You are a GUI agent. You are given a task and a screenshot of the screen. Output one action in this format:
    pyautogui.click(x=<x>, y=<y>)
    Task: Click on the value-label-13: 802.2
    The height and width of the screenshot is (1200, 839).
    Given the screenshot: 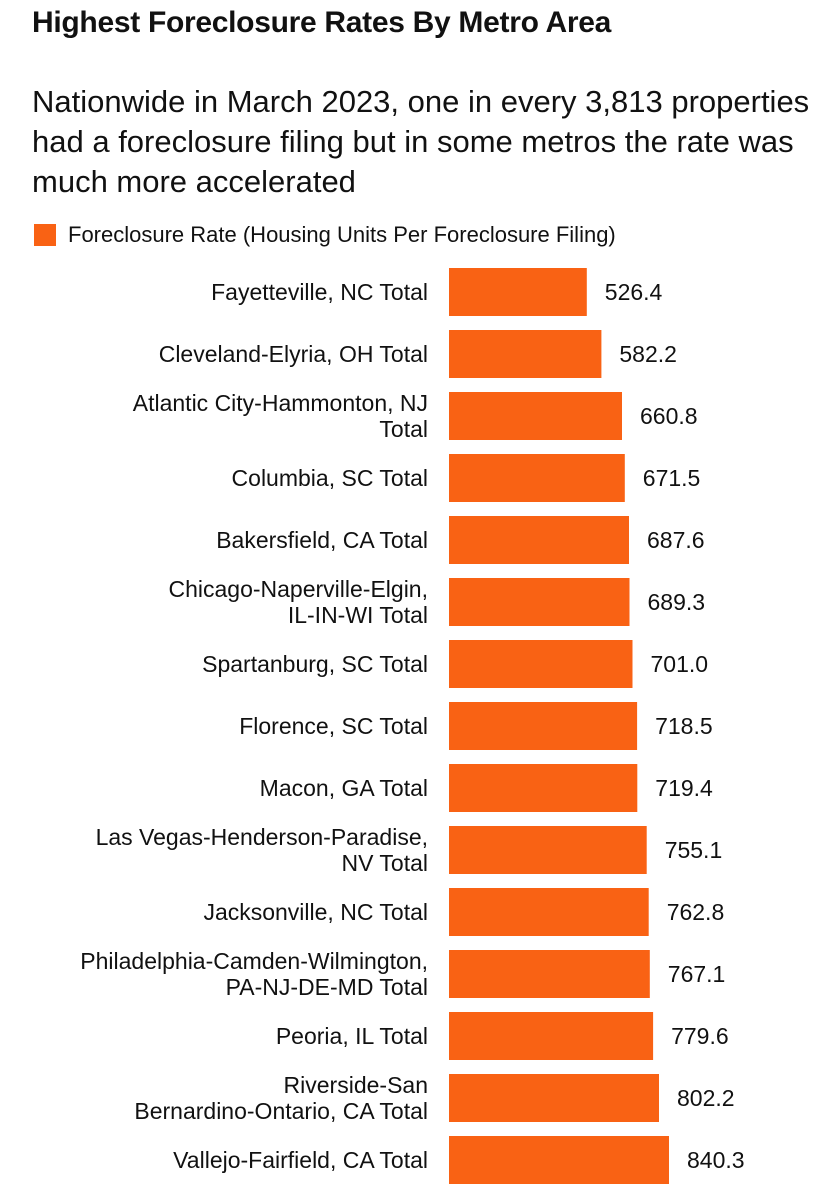 What is the action you would take?
    pyautogui.click(x=706, y=1098)
    